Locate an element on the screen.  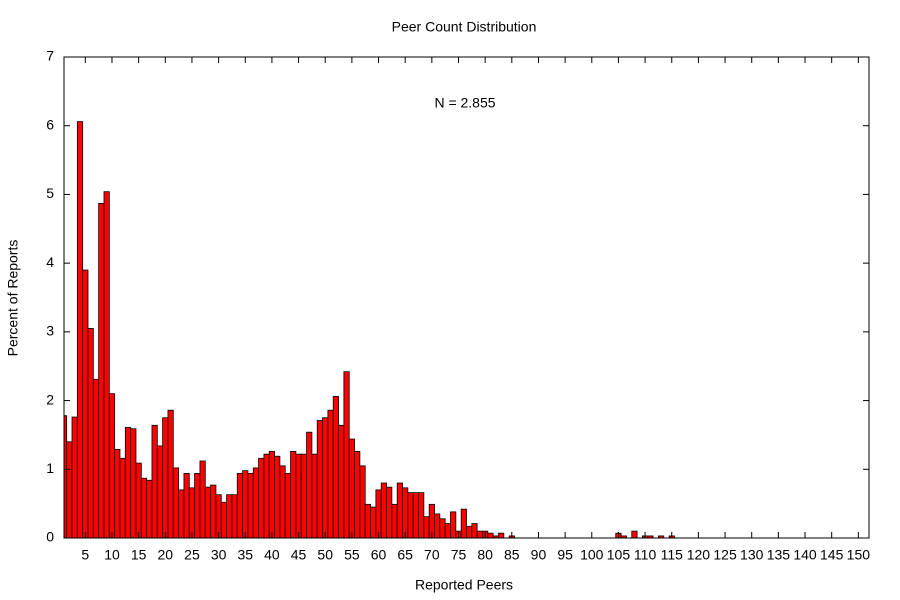
y-tick-label: 4 is located at coordinates (50, 262).